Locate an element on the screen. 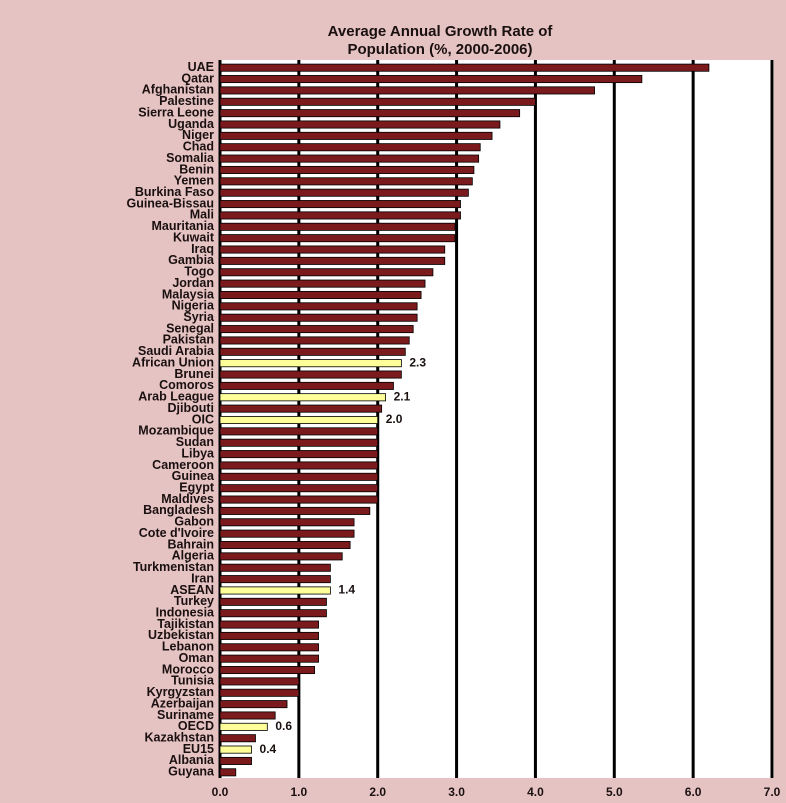 The width and height of the screenshot is (786, 803). y-tick-label: Chad is located at coordinates (198, 147).